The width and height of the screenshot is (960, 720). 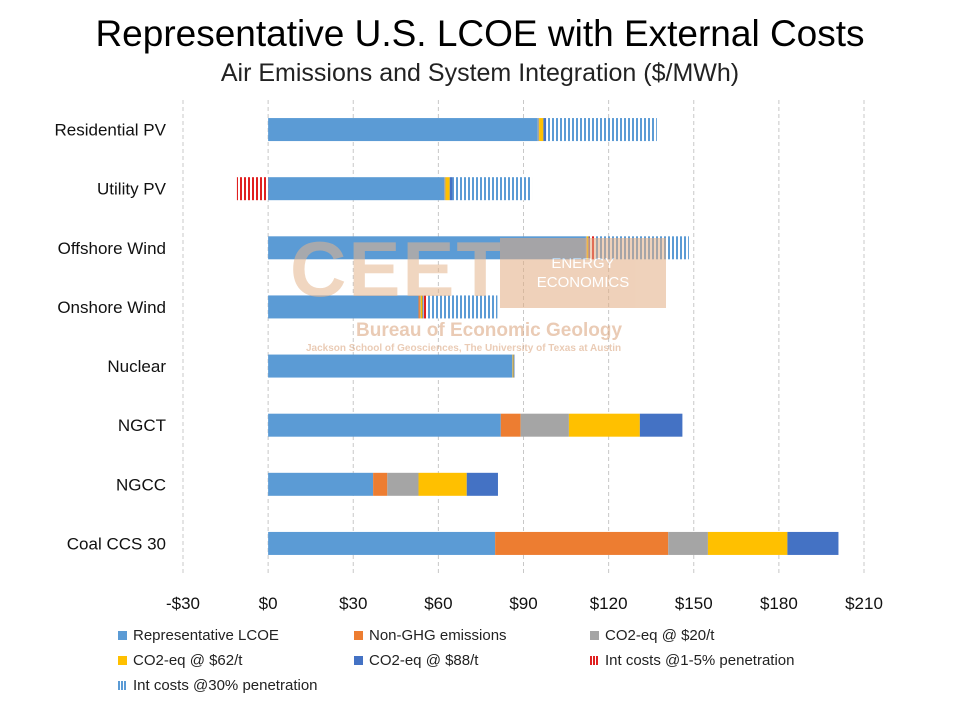 What do you see at coordinates (661, 425) in the screenshot?
I see `bar-ngct-co2-eq-88-t` at bounding box center [661, 425].